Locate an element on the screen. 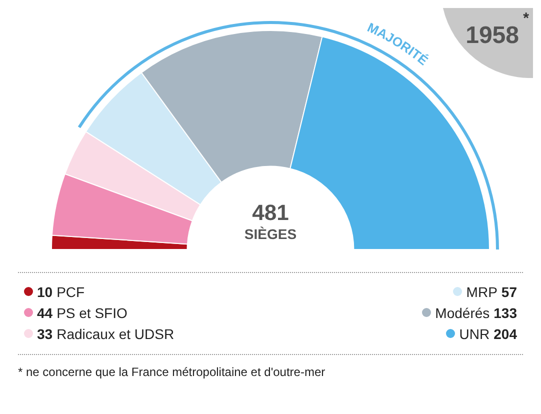 This screenshot has height=414, width=541. data-label: 57 is located at coordinates (509, 292).